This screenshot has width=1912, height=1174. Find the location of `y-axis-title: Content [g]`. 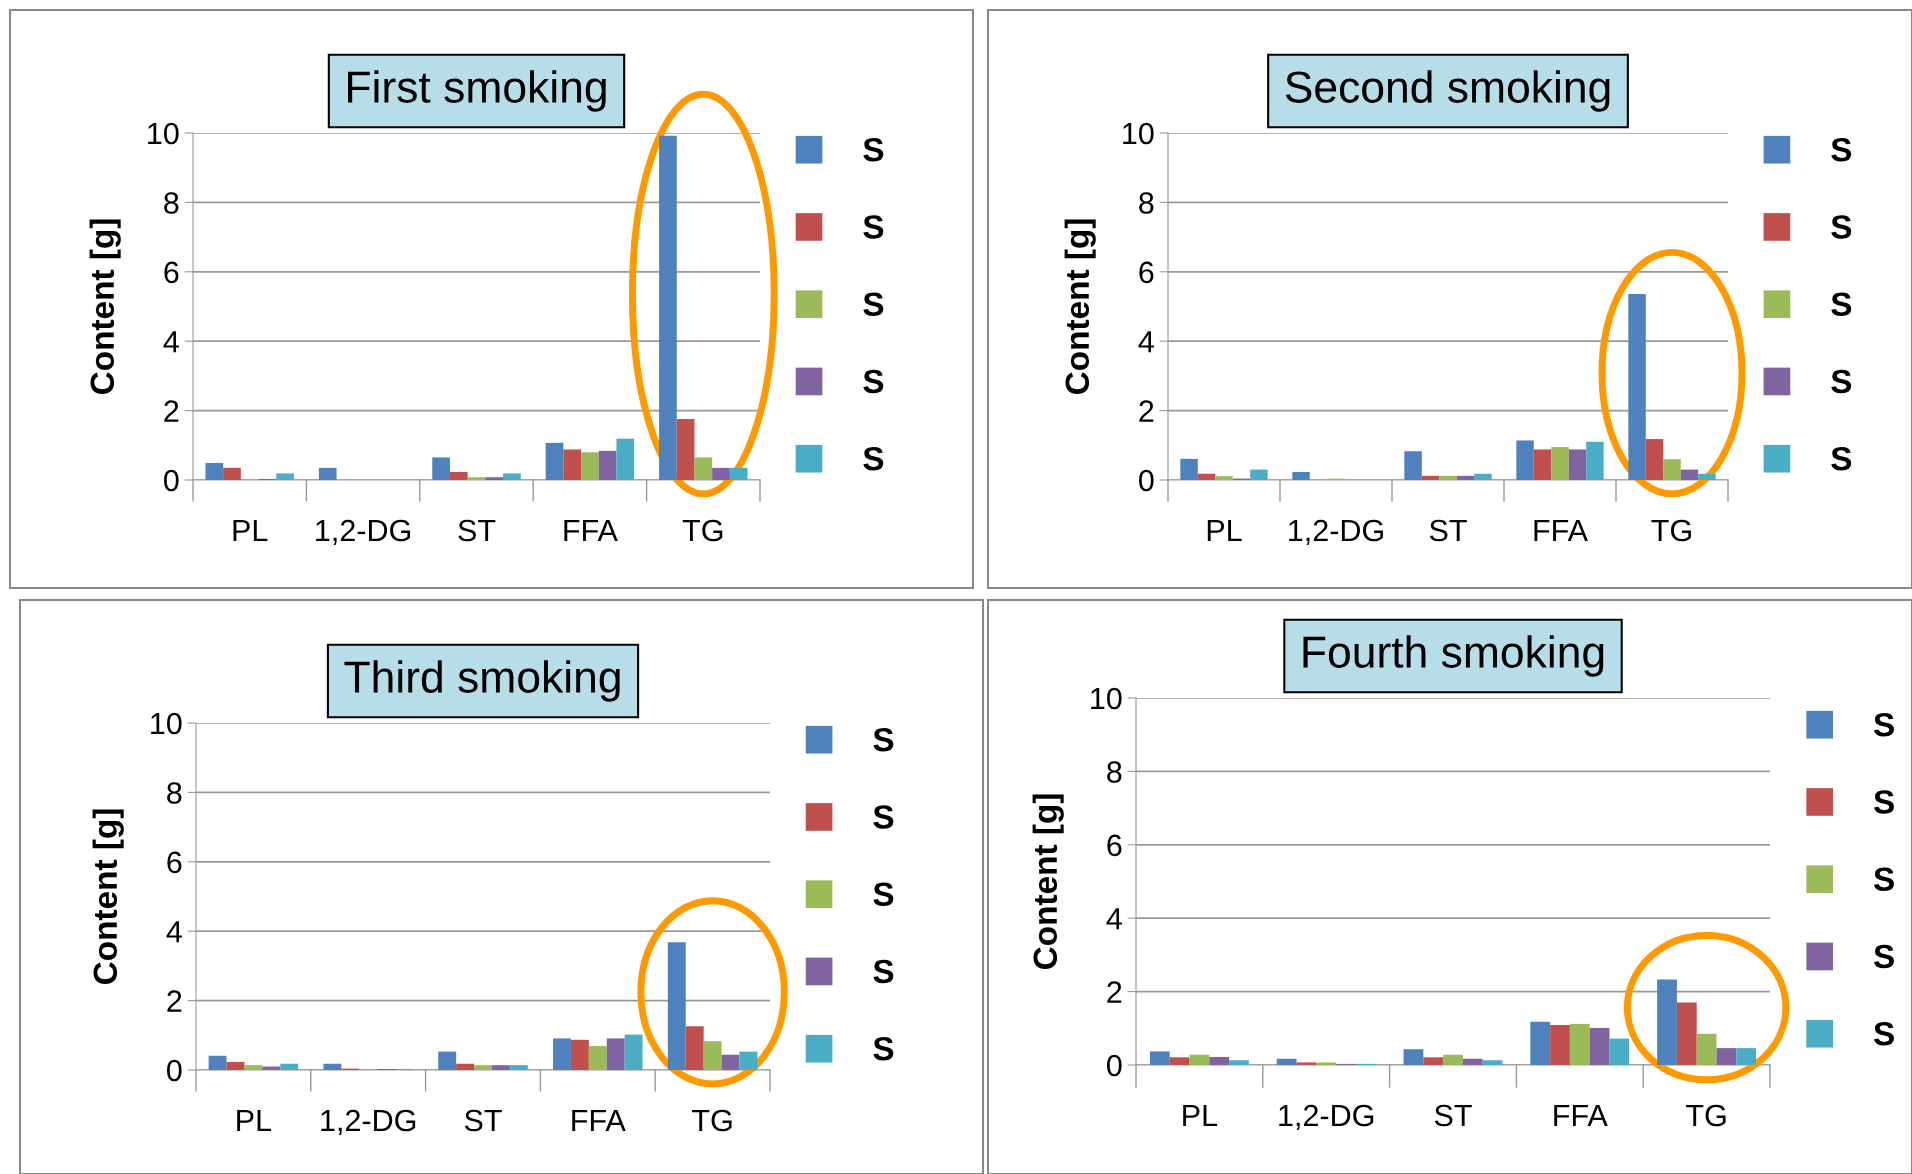

y-axis-title: Content [g] is located at coordinates (1080, 306).